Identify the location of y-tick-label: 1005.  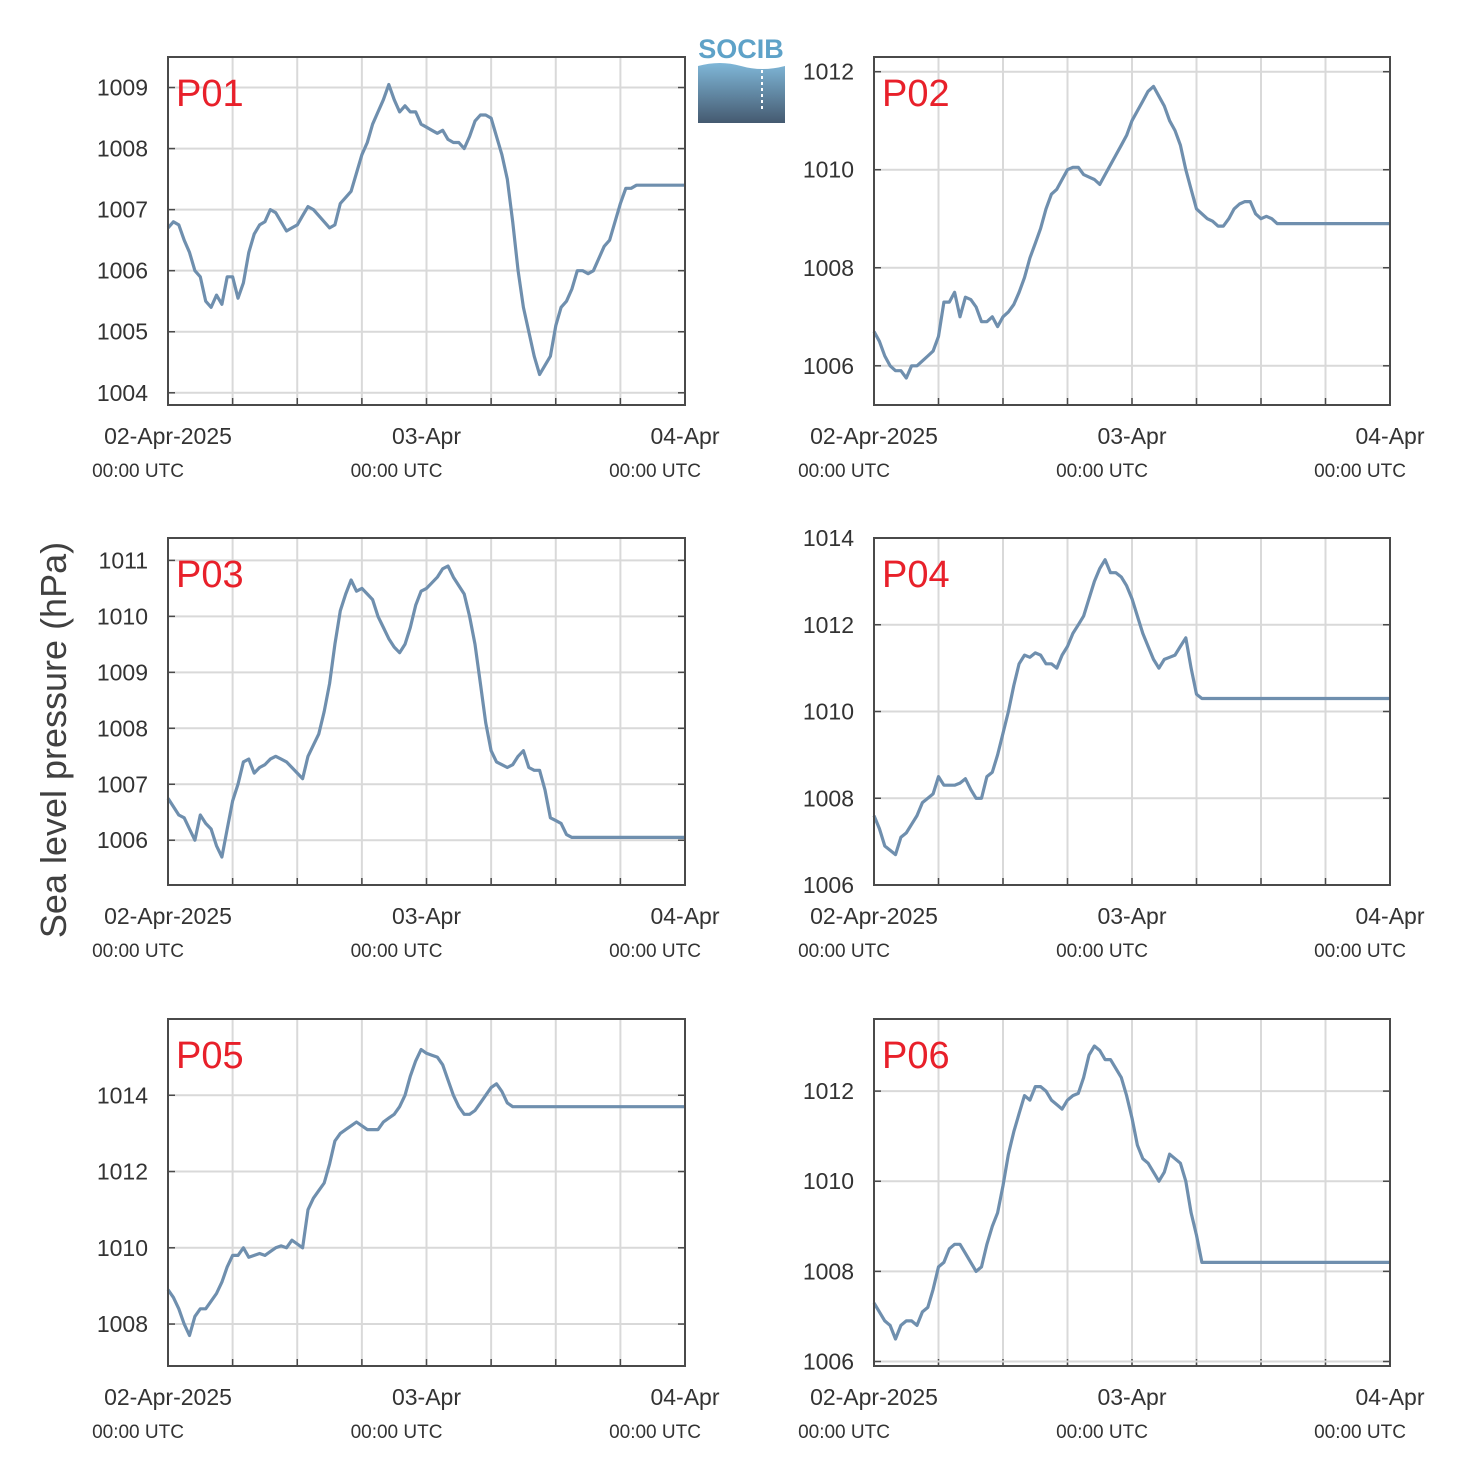
(122, 332).